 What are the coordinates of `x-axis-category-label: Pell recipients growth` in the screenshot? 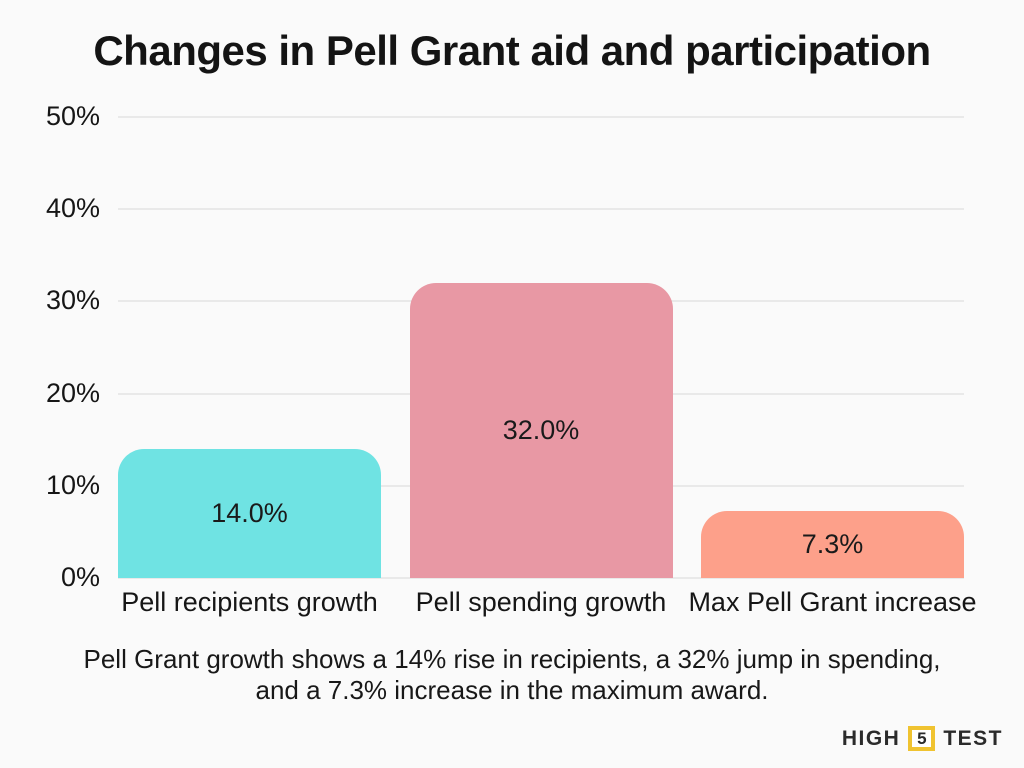 It's located at (249, 602).